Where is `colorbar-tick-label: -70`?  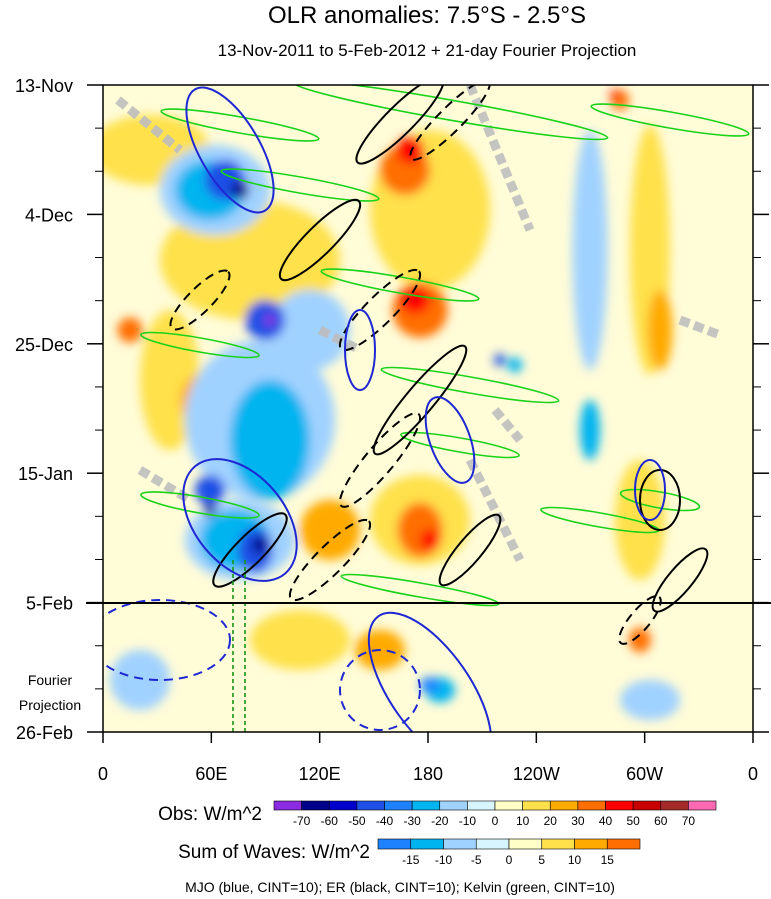
colorbar-tick-label: -70 is located at coordinates (302, 821).